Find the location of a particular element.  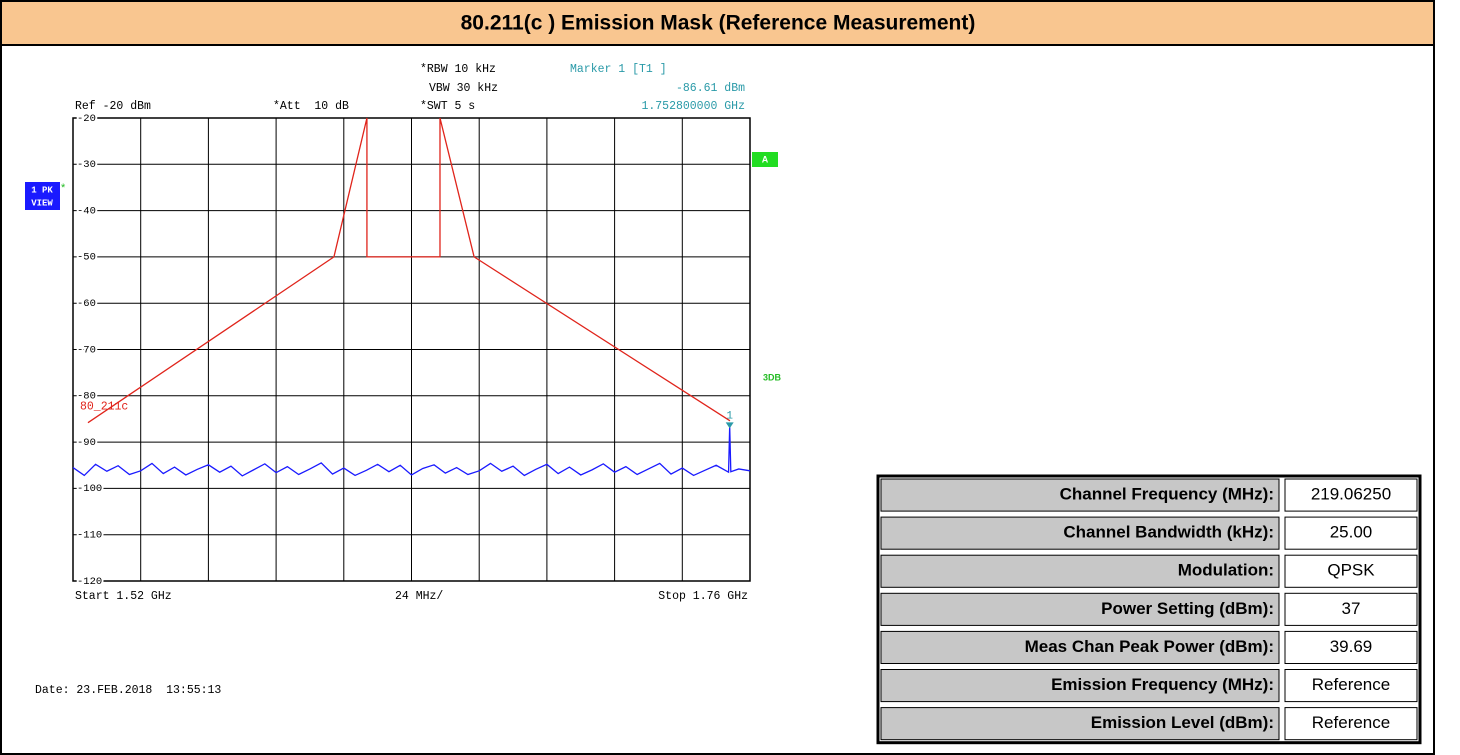

marker-freq: 1.752800000 GHz is located at coordinates (693, 106).